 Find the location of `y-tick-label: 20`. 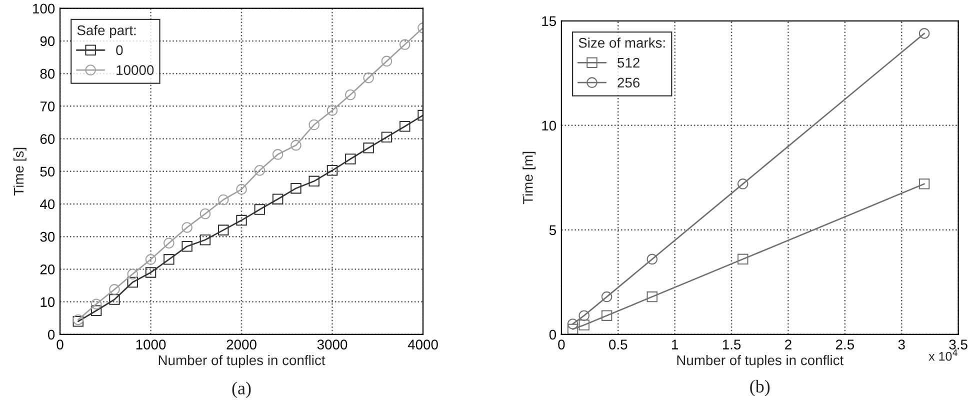

y-tick-label: 20 is located at coordinates (47, 269).